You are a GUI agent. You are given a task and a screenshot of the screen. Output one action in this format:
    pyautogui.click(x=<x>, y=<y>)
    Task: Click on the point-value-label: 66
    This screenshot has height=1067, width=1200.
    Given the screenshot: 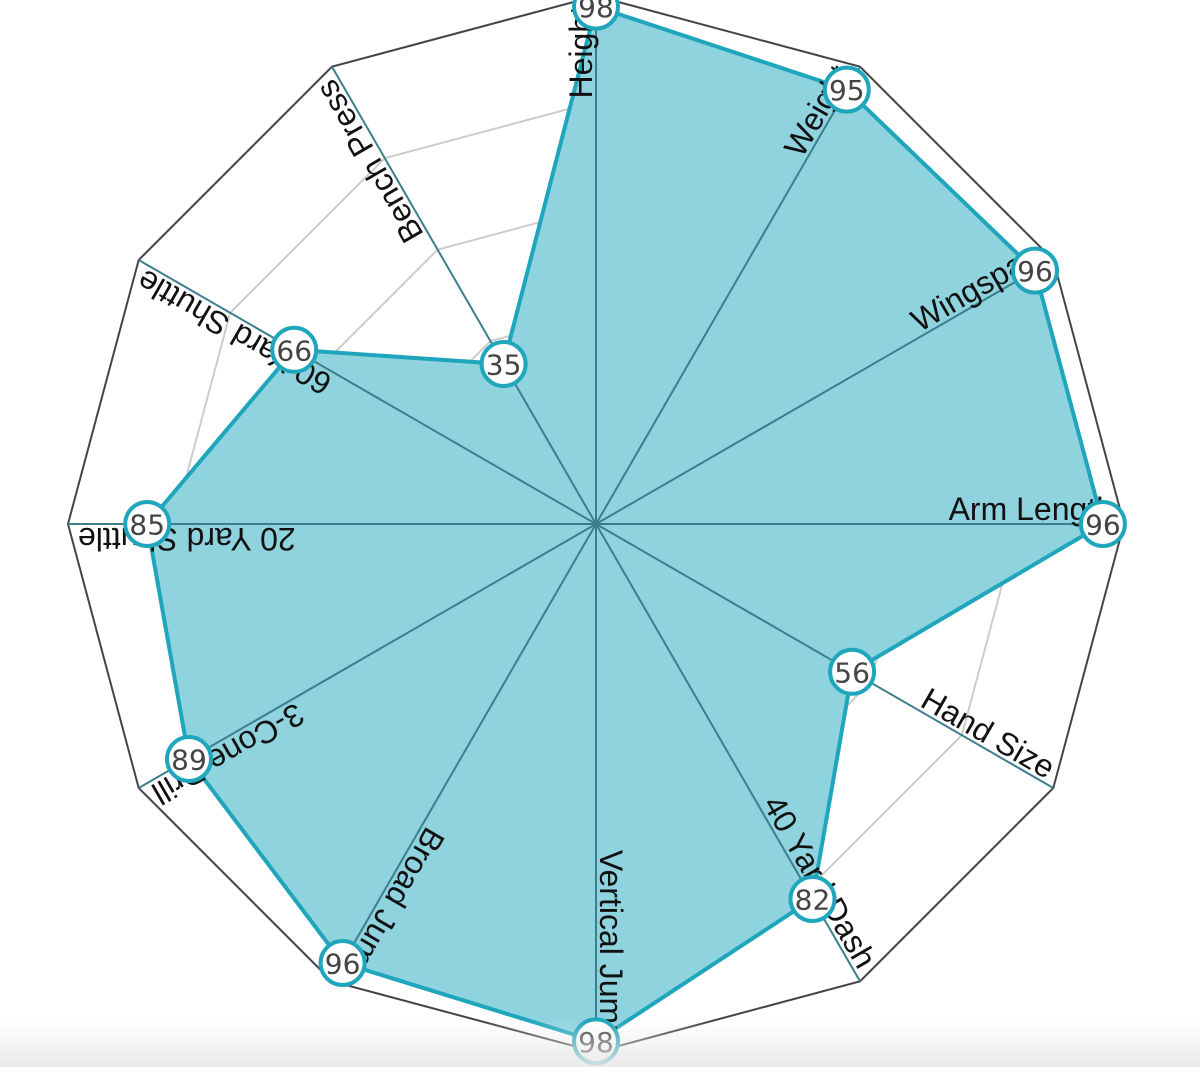 What is the action you would take?
    pyautogui.click(x=294, y=350)
    